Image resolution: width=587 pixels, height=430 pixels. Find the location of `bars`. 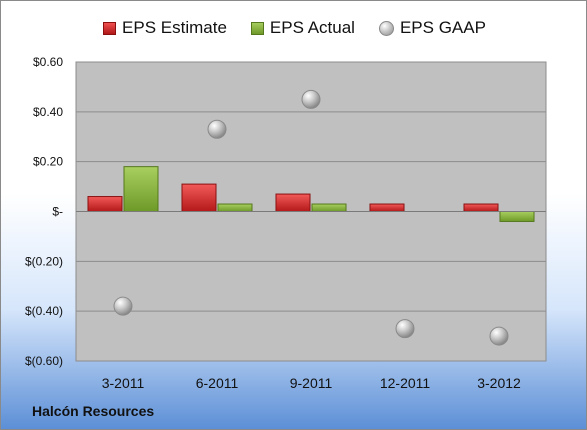

bars is located at coordinates (311, 194).